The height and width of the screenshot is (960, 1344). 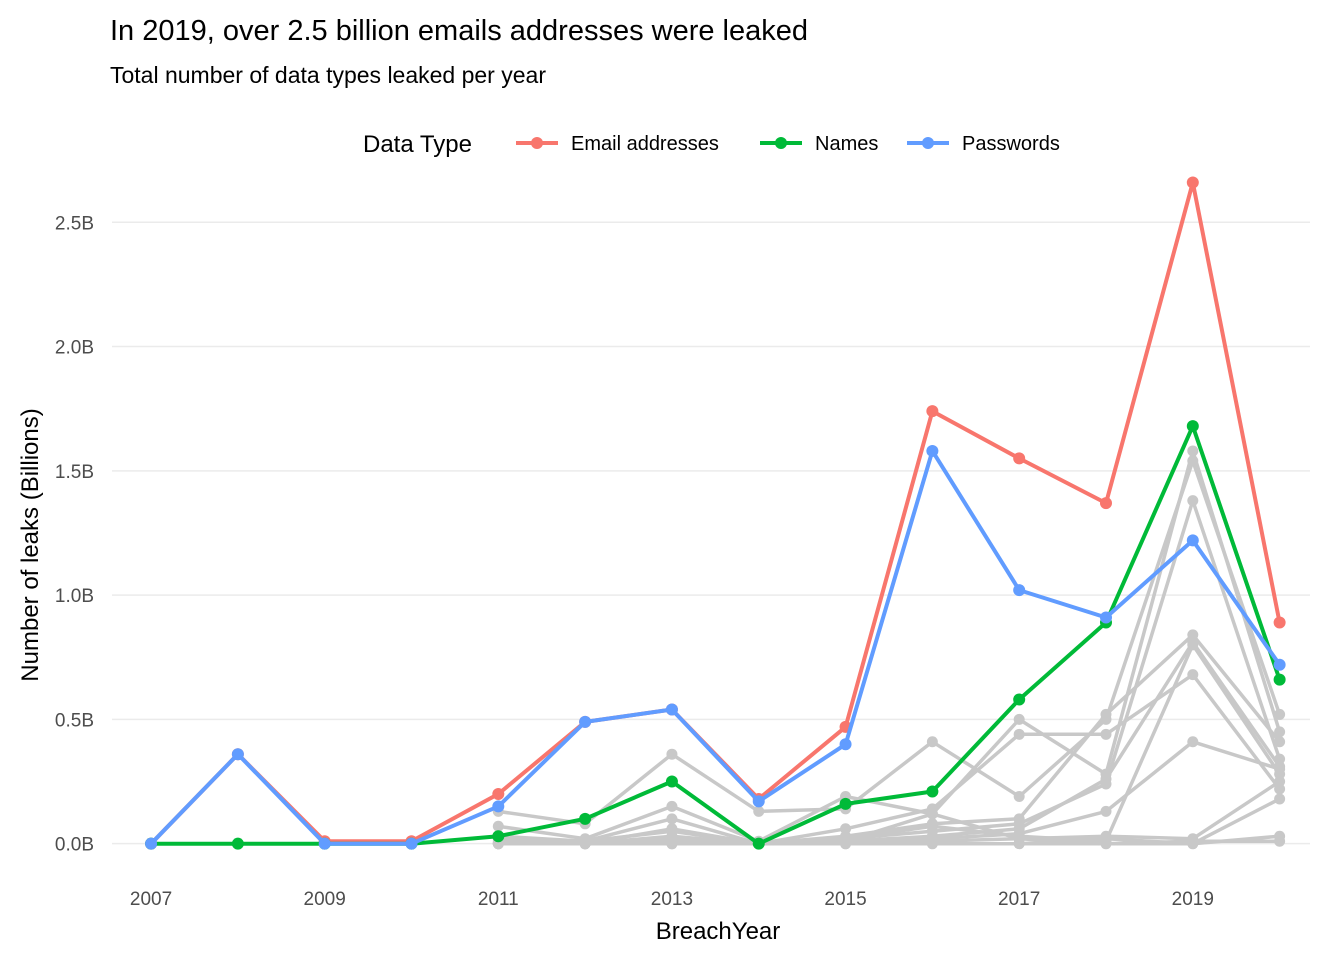 I want to click on x-tick-label: 2019, so click(x=1193, y=899).